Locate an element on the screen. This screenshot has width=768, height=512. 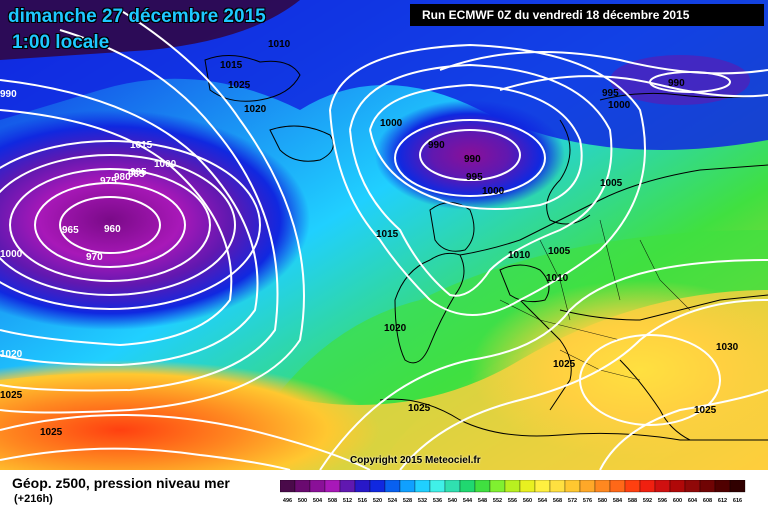
scale-tick-label: 616 is located at coordinates (737, 501).